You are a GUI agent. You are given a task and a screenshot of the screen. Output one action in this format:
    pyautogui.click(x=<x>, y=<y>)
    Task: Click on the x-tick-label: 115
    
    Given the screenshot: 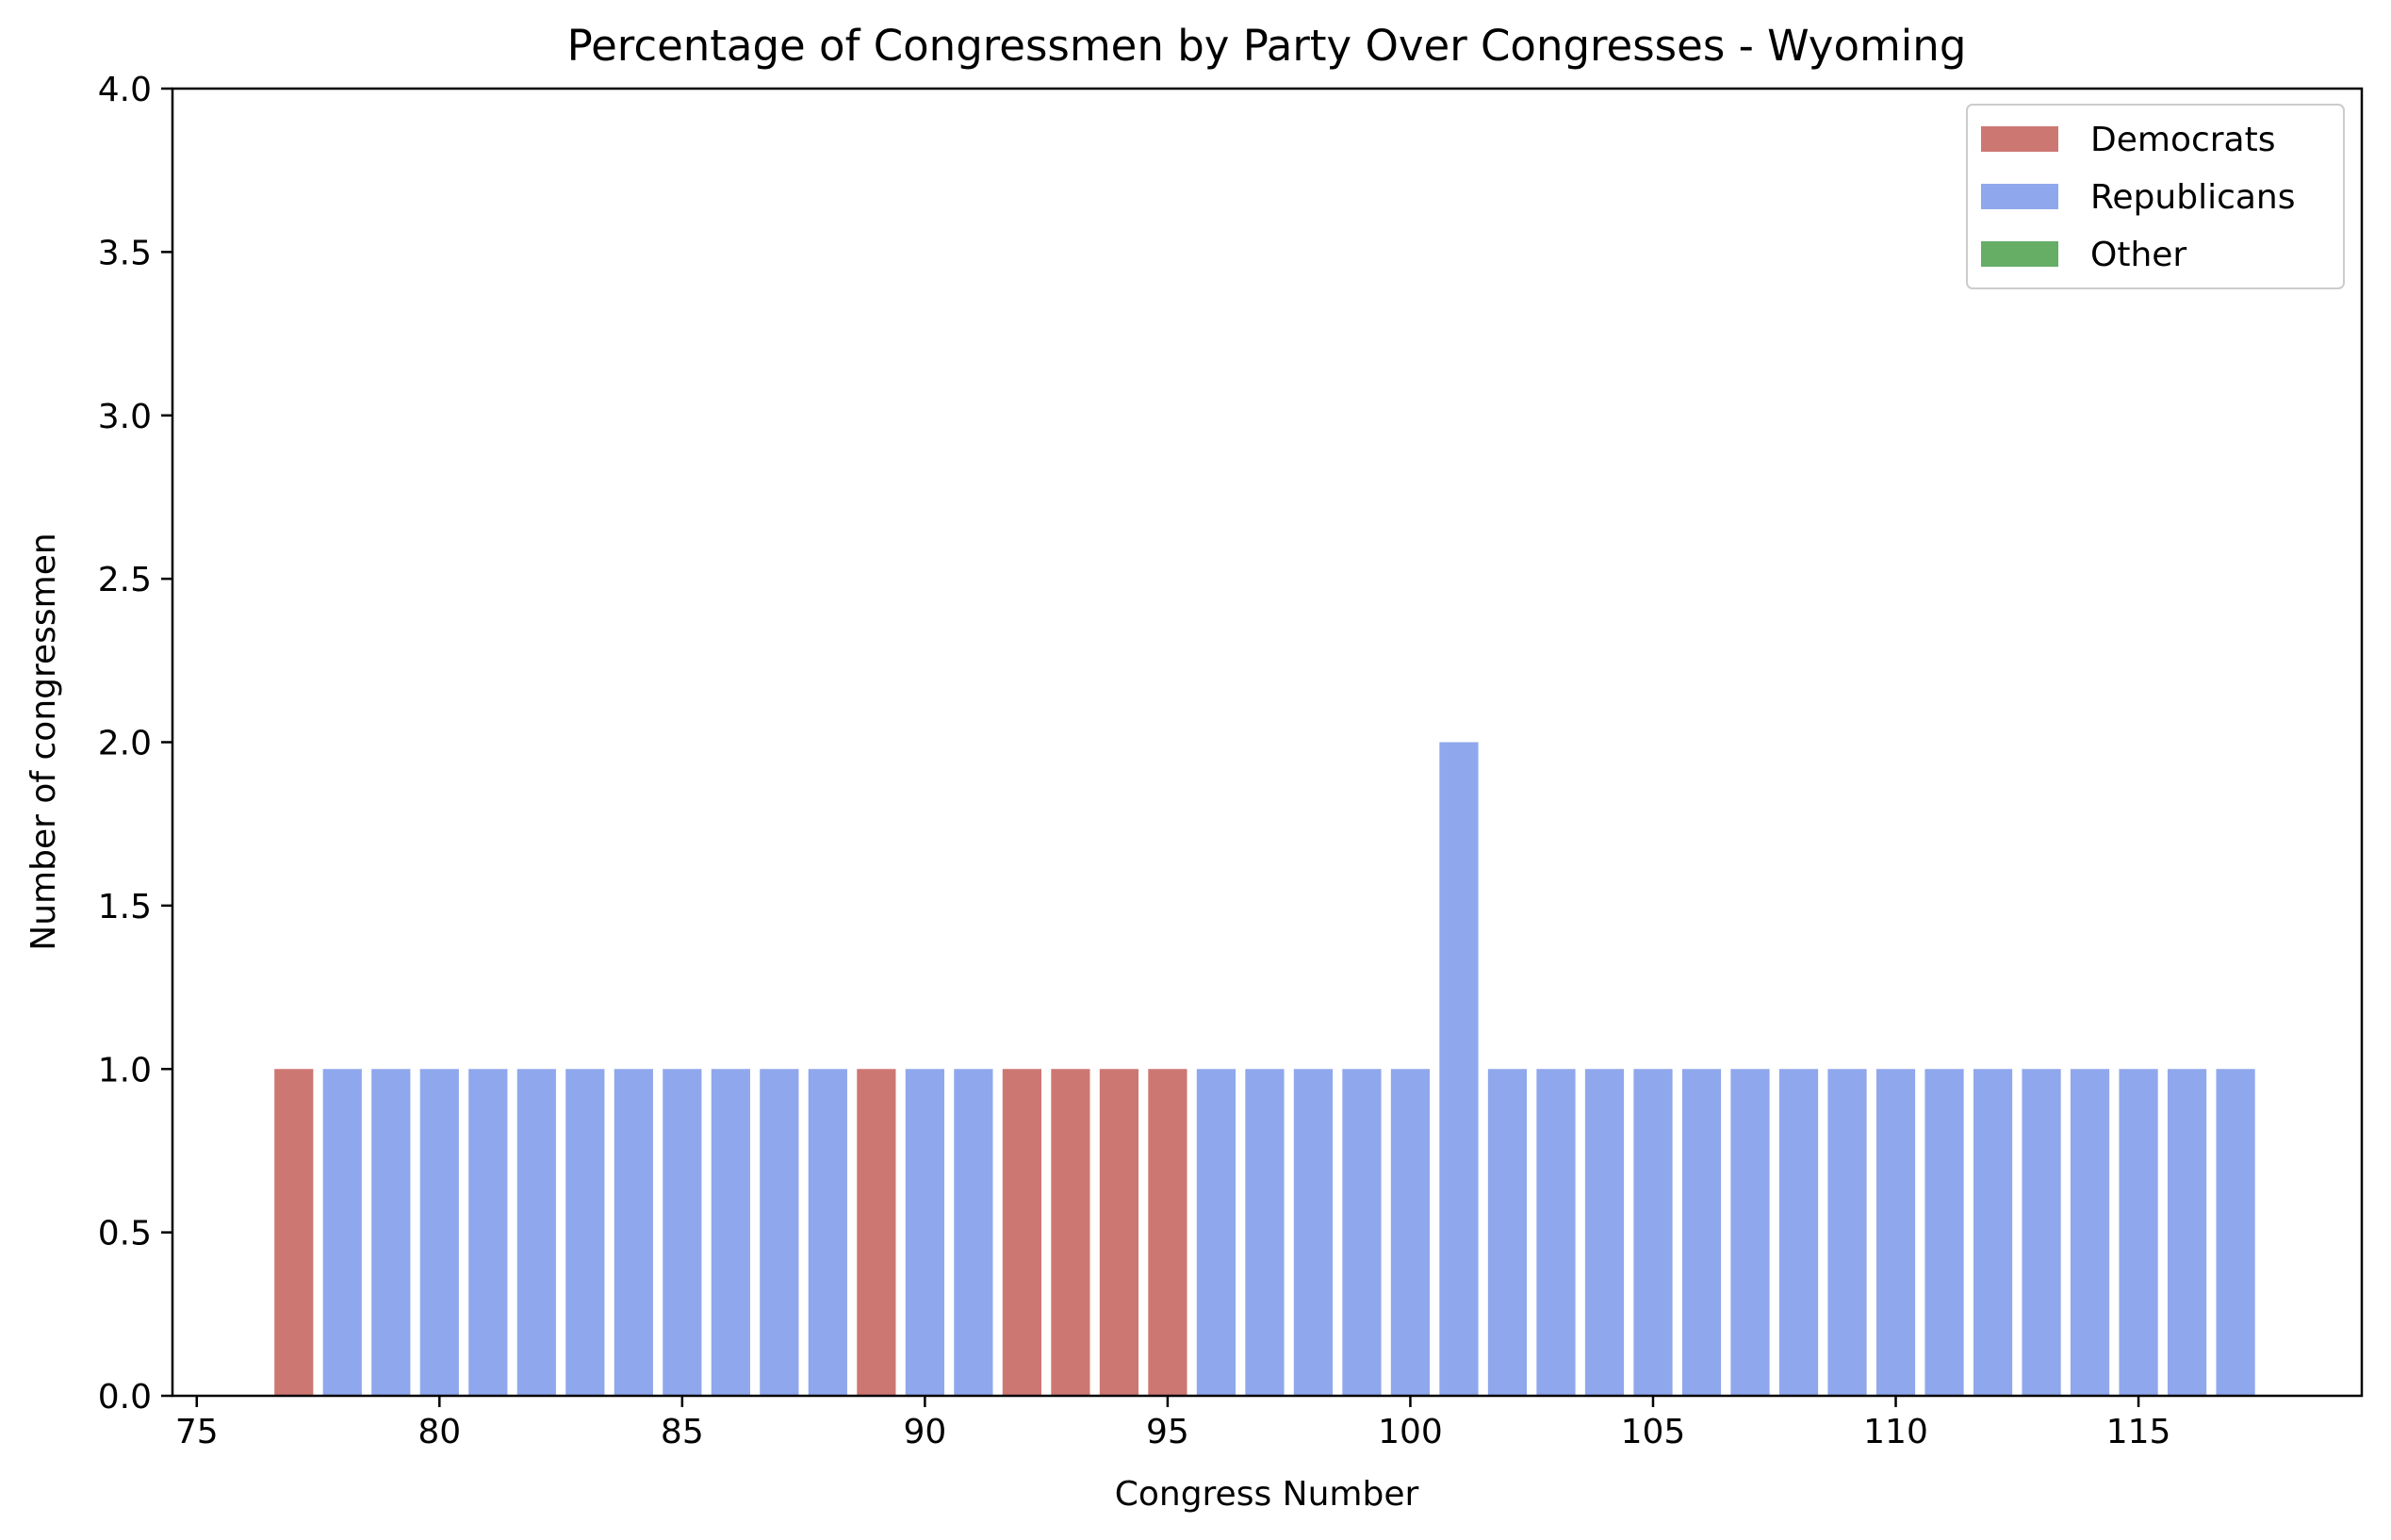 What is the action you would take?
    pyautogui.click(x=2138, y=1432)
    